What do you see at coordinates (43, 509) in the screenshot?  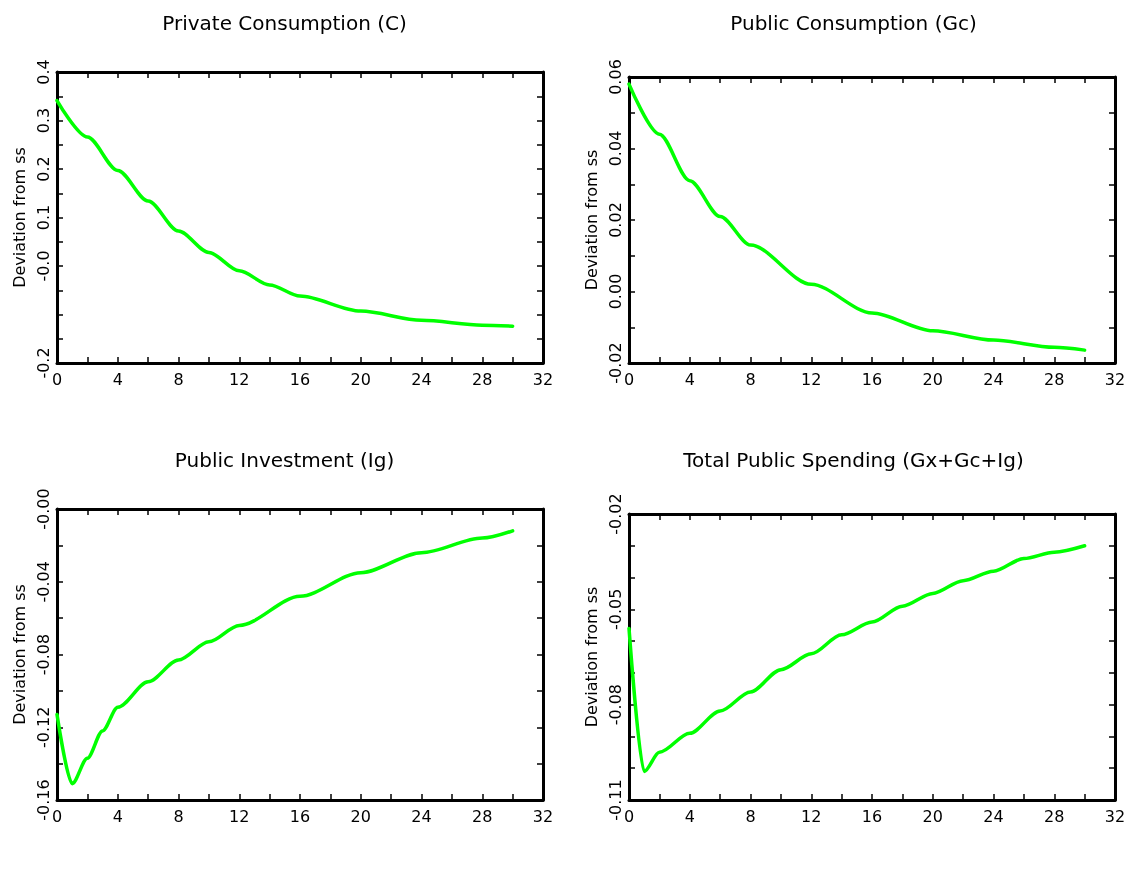 I see `y-tick-label: -0.00` at bounding box center [43, 509].